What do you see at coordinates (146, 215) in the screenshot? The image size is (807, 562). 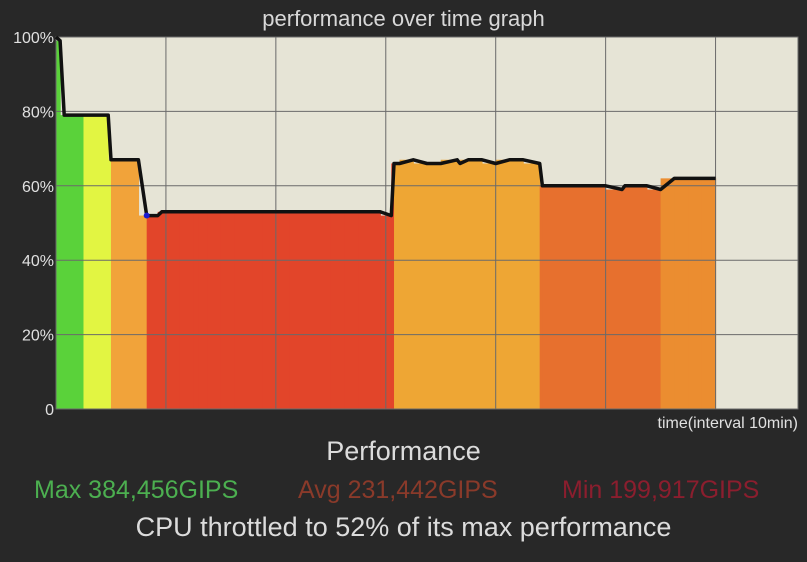 I see `minimum-marker` at bounding box center [146, 215].